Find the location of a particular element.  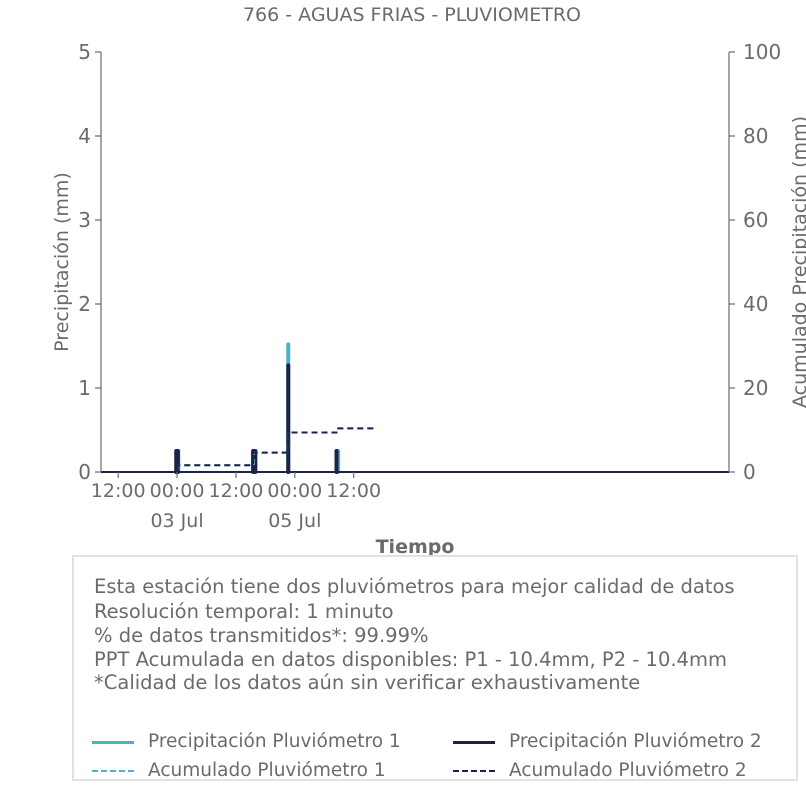

y-tick-label: 0 is located at coordinates (84, 472).